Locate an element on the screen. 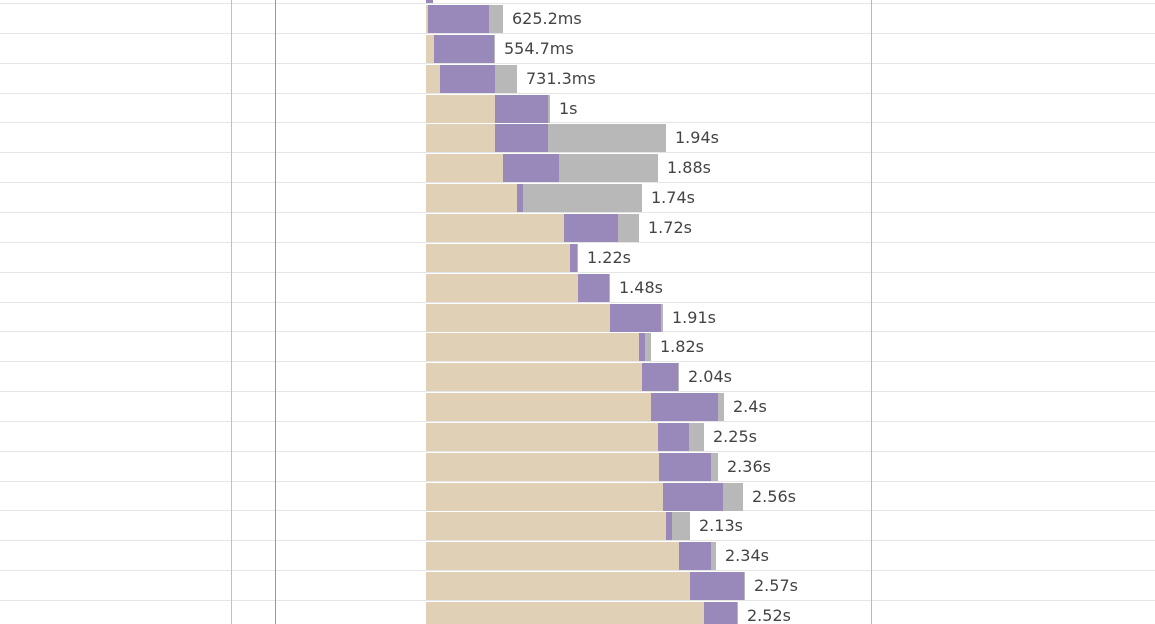 This screenshot has height=624, width=1155. request-row: 2.04s is located at coordinates (577, 376).